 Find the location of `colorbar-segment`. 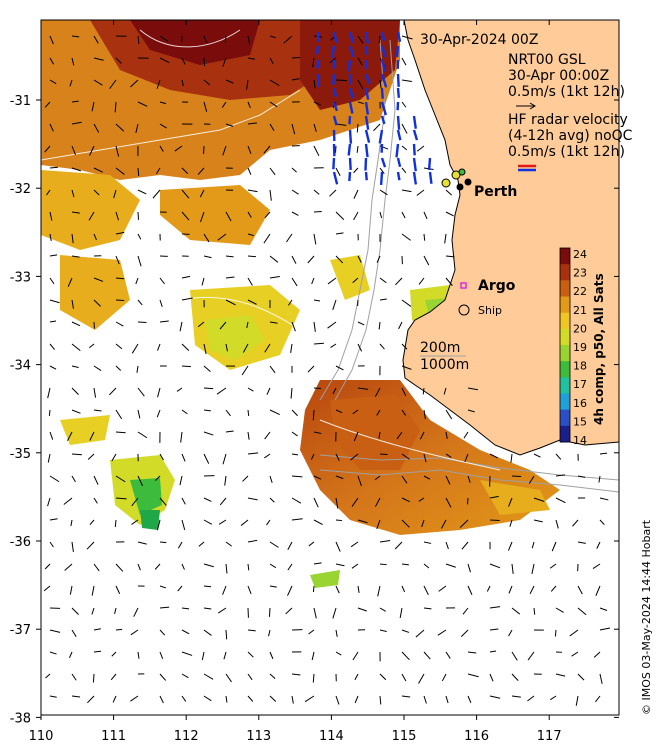

colorbar-segment is located at coordinates (565, 434).